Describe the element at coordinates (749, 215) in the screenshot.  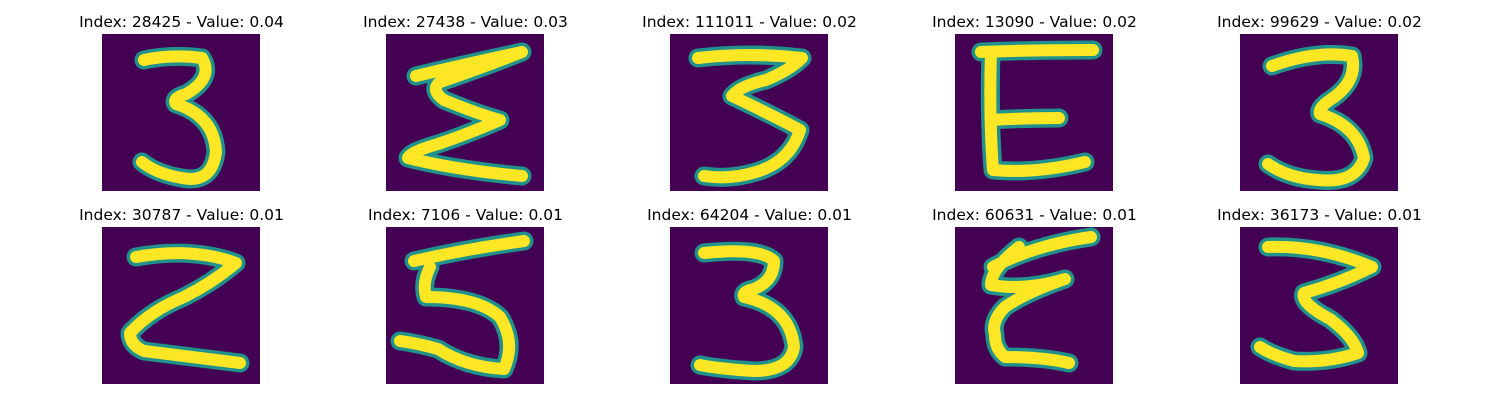
I see `panel-title: Index: 64204 - Value: 0.01` at that location.